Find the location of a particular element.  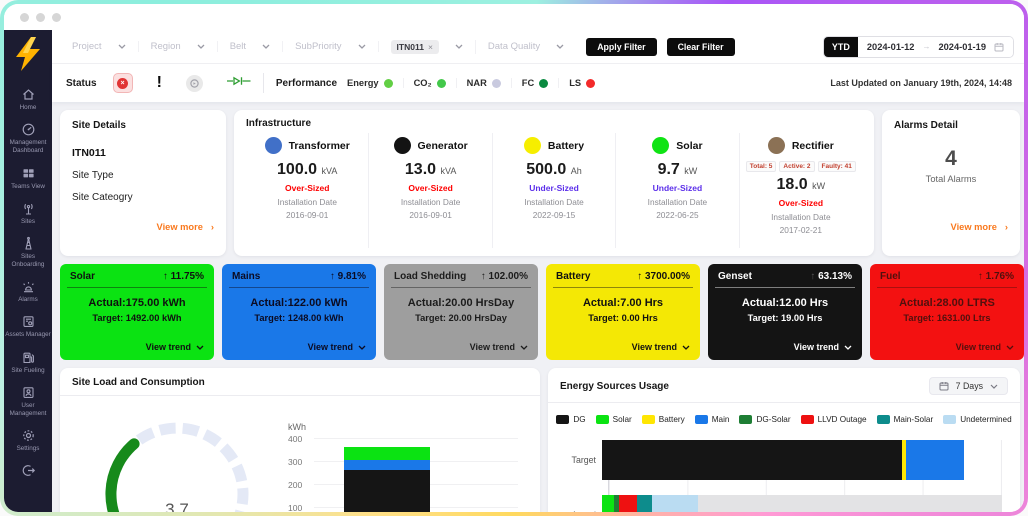

view-trend-label: View trend is located at coordinates (168, 347).